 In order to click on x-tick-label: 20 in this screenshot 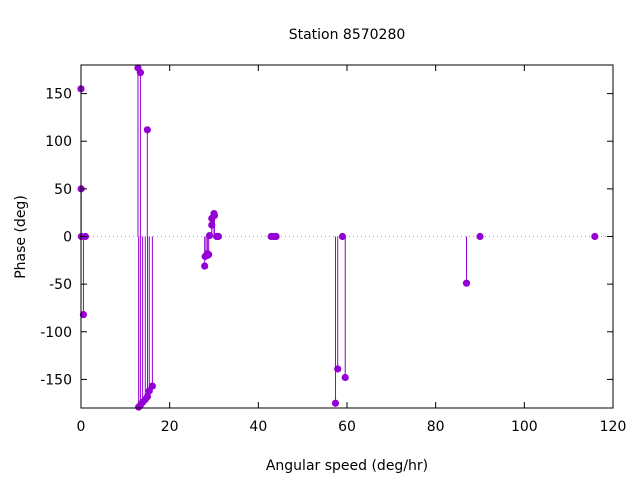, I will do `click(170, 427)`.